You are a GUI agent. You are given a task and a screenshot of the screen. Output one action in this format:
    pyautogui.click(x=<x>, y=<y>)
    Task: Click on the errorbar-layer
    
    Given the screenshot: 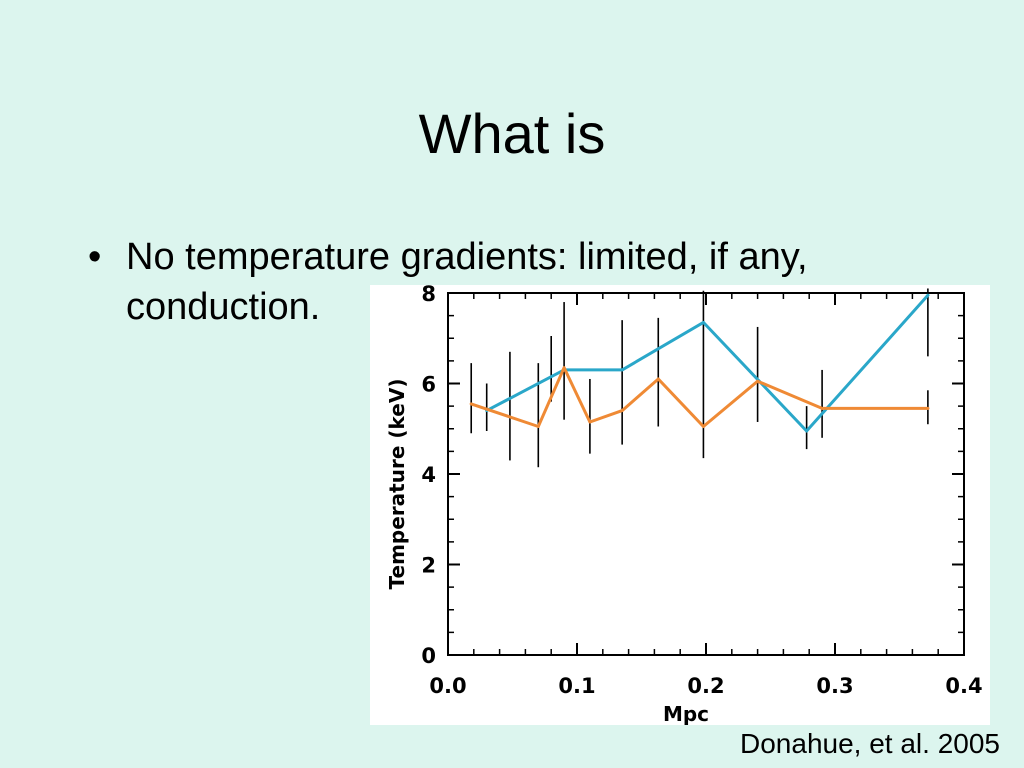 What is the action you would take?
    pyautogui.click(x=699, y=378)
    